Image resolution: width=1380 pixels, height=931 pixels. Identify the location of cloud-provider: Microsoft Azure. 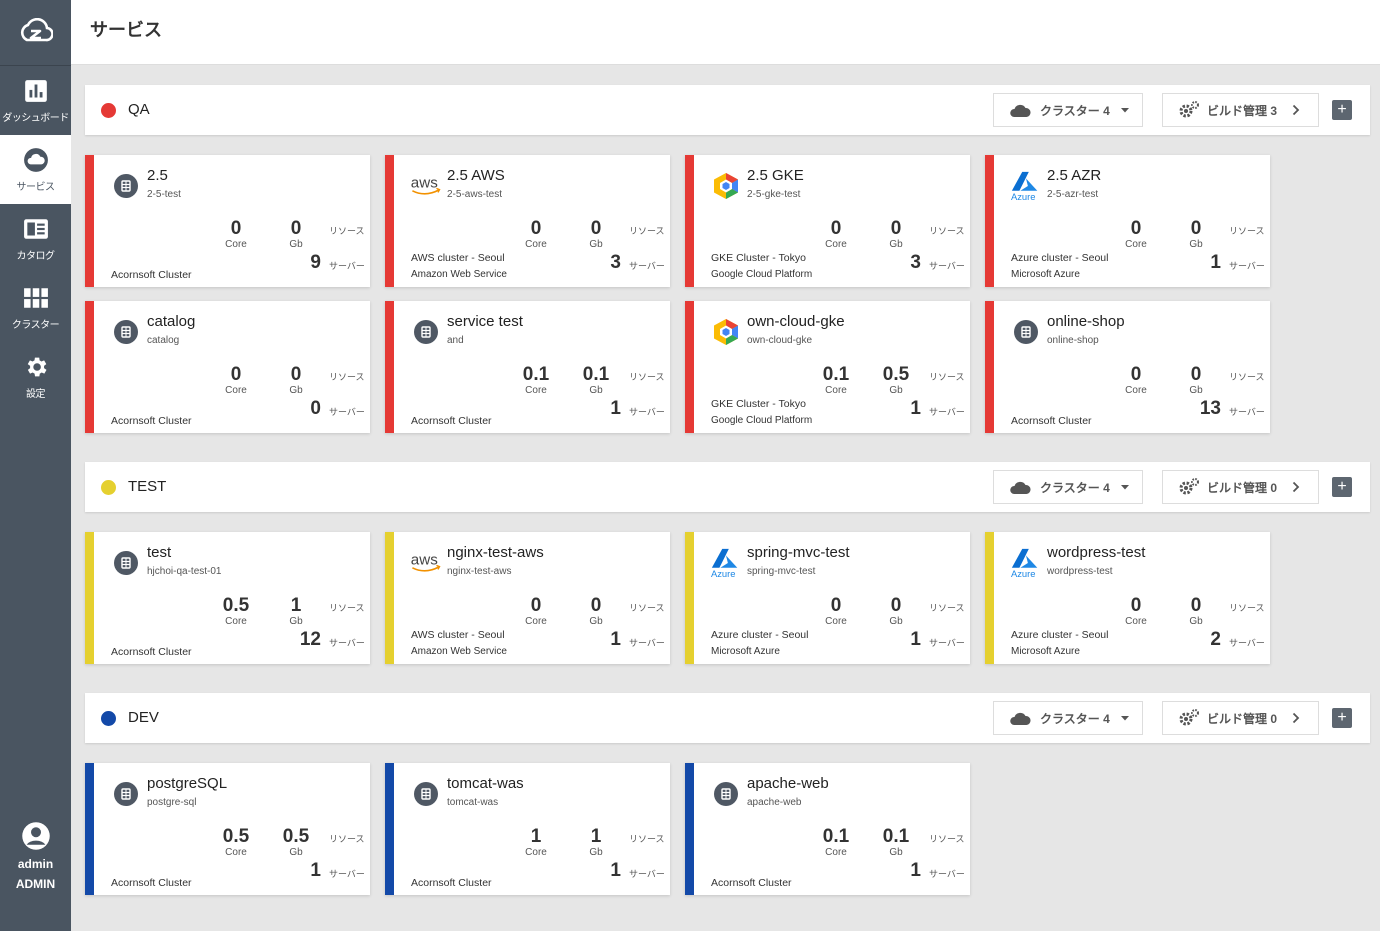
(745, 651).